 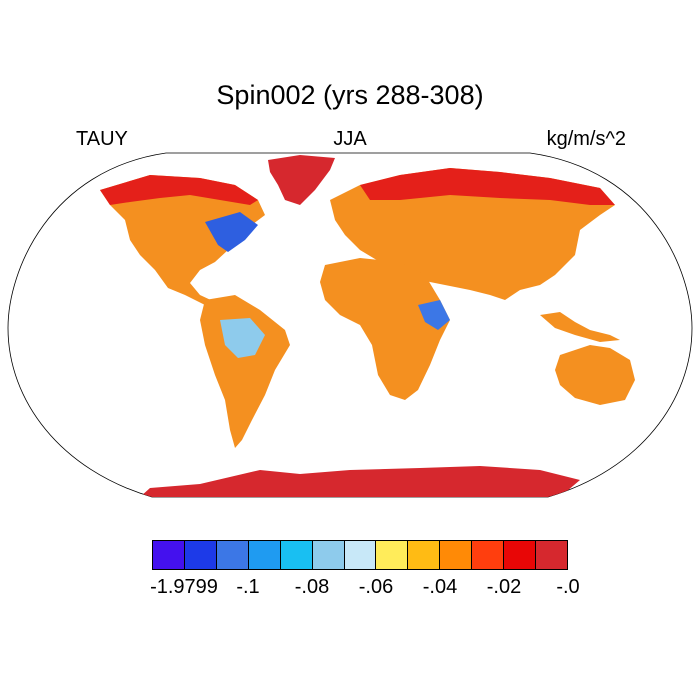 I want to click on north-america-north-red, so click(x=179, y=190).